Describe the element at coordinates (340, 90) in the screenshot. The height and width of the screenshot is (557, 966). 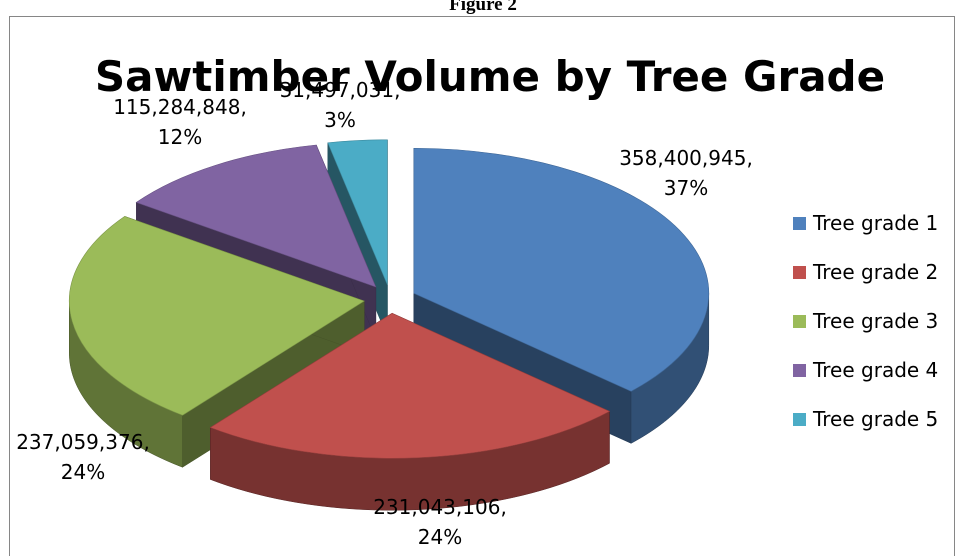
I see `data-label-value-5: 31,497,031,` at that location.